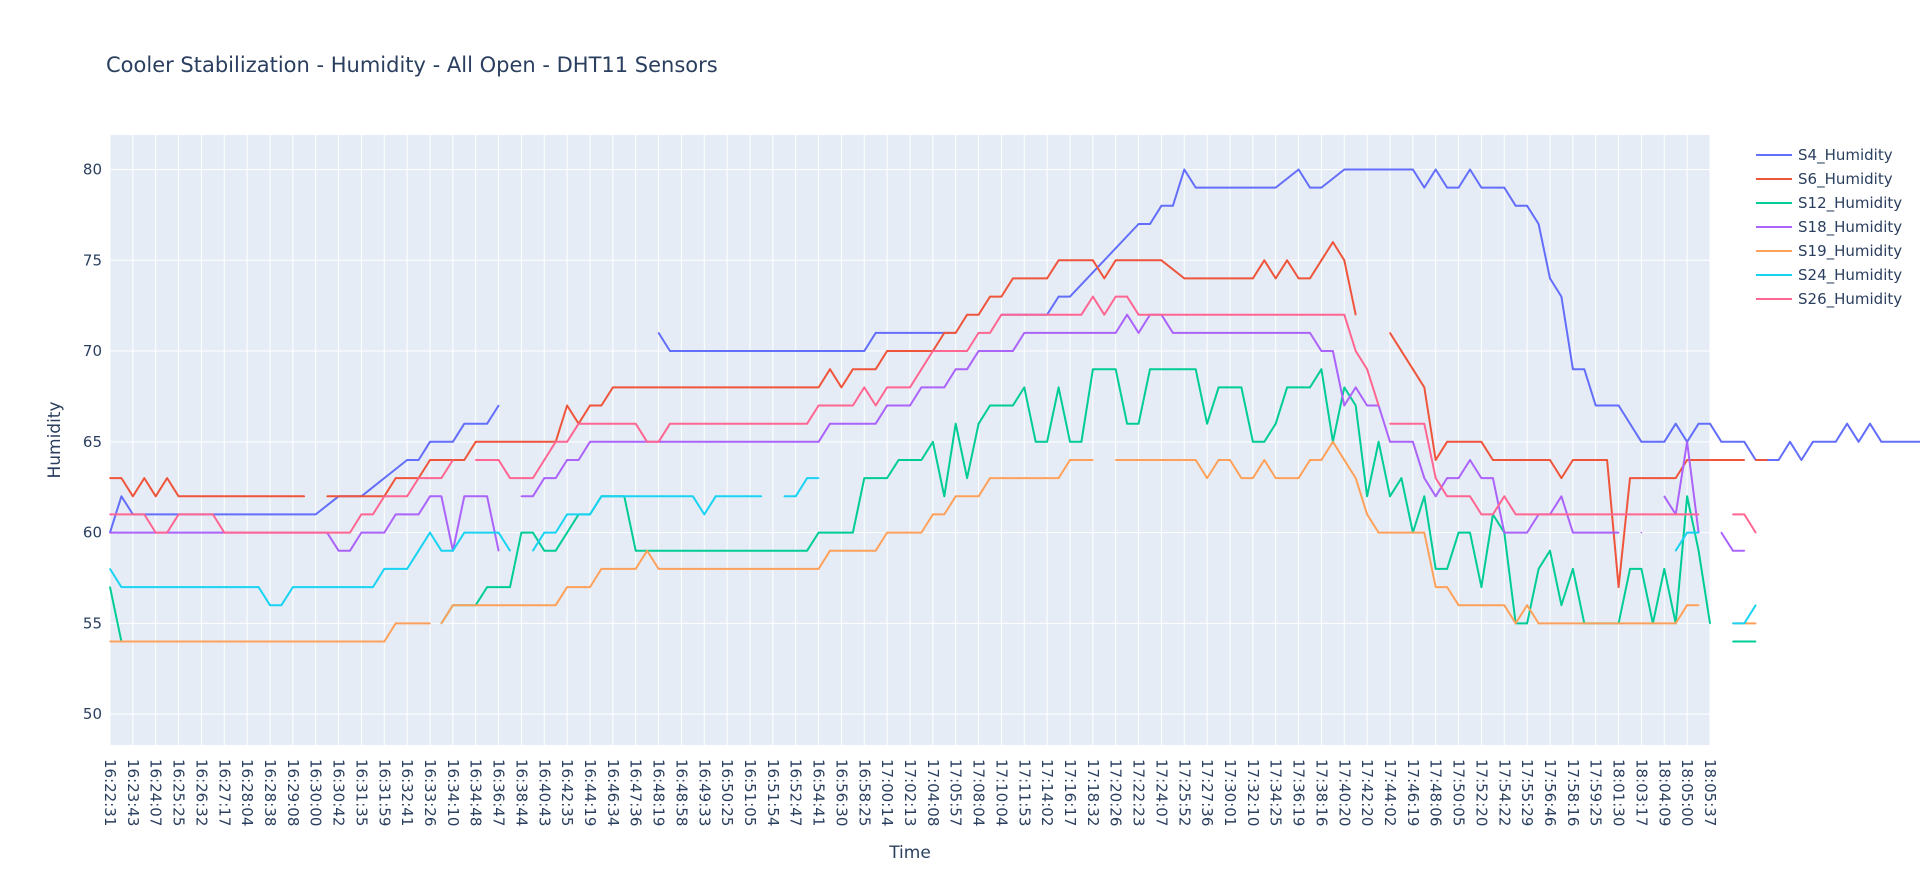  I want to click on x-tick-label: 17:05:57, so click(956, 792).